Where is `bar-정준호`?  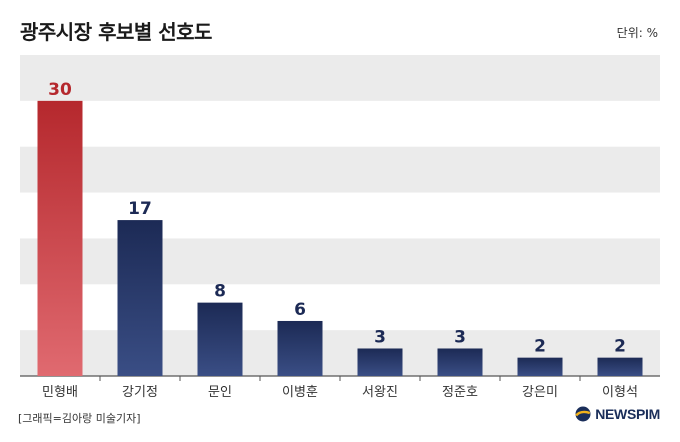 bar-정준호 is located at coordinates (460, 362).